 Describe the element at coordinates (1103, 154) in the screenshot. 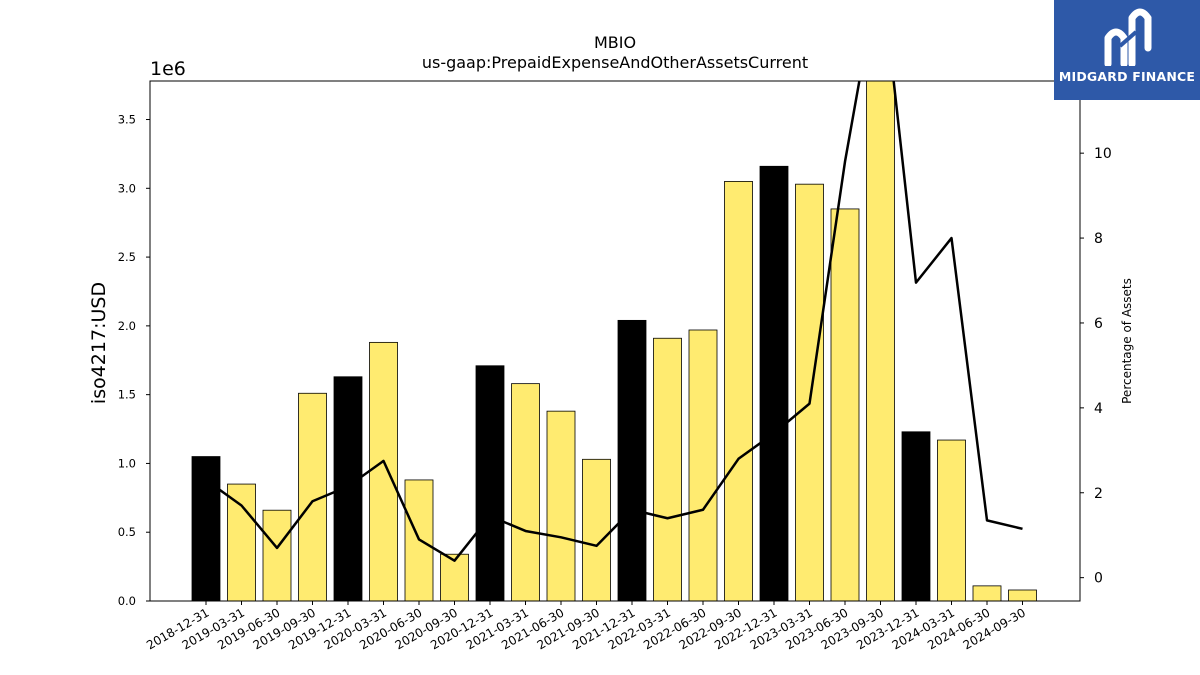

I see `y2-tick-label: 10` at that location.